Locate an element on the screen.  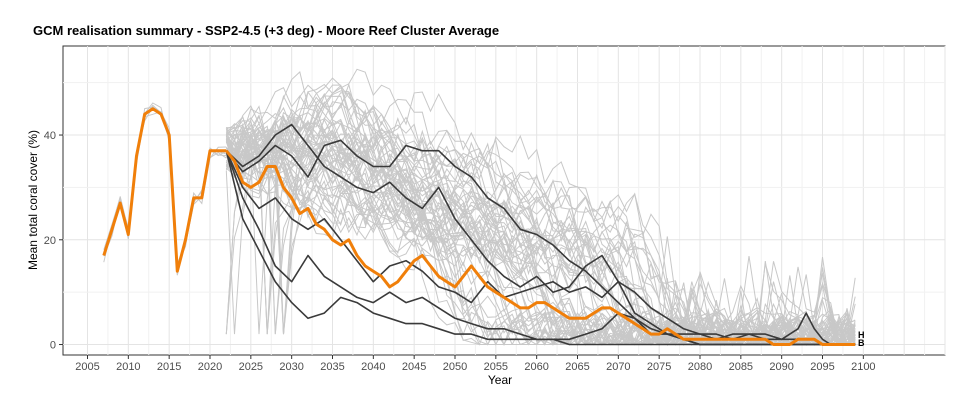
x-tick-label: 2040 is located at coordinates (373, 367).